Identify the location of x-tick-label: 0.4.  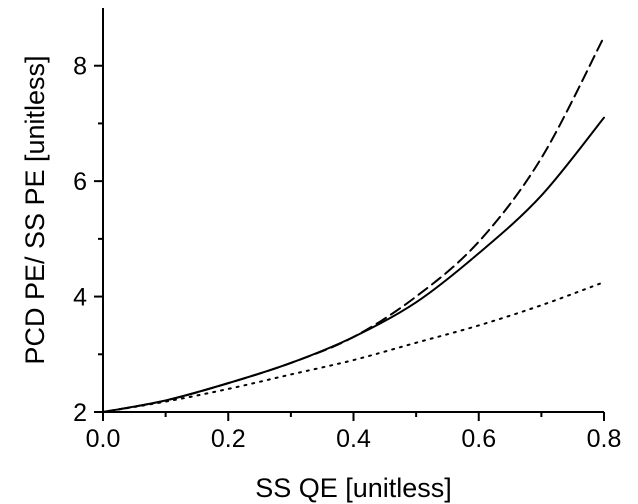
(353, 439).